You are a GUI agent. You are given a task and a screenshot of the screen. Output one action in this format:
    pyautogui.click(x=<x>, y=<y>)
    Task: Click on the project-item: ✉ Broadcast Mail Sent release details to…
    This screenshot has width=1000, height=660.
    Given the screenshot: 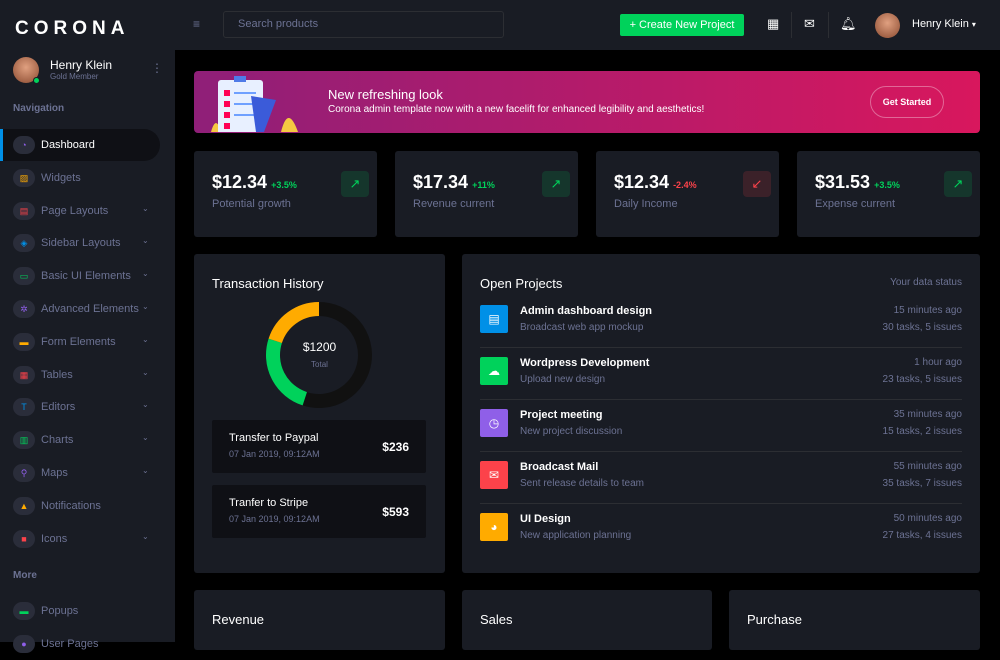 What is the action you would take?
    pyautogui.click(x=721, y=478)
    